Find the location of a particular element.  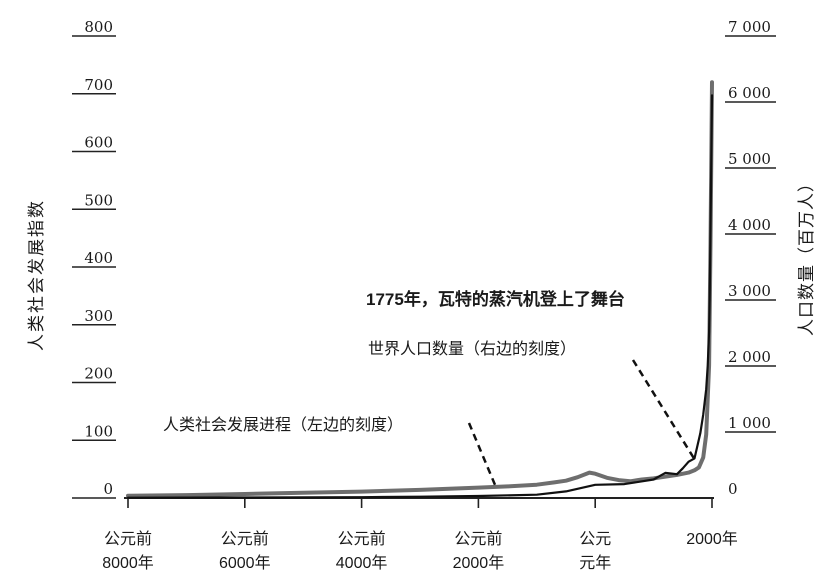

left-tick-label: 400 is located at coordinates (98, 258).